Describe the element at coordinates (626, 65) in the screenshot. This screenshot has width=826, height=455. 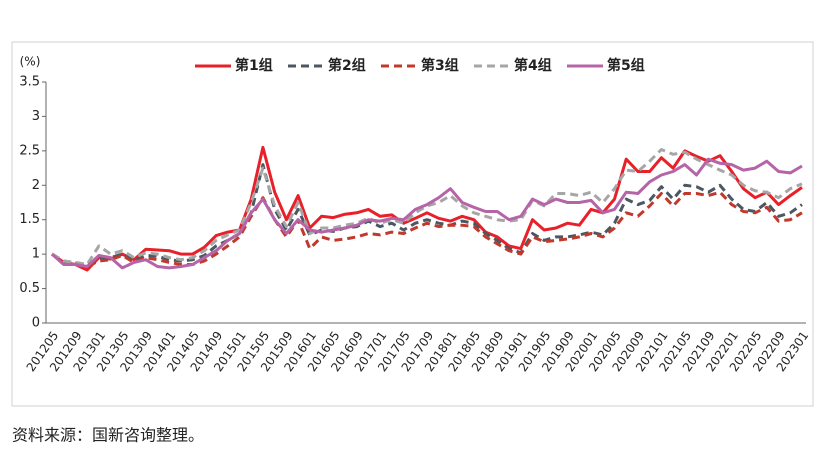
I see `legend-label: 第5组` at that location.